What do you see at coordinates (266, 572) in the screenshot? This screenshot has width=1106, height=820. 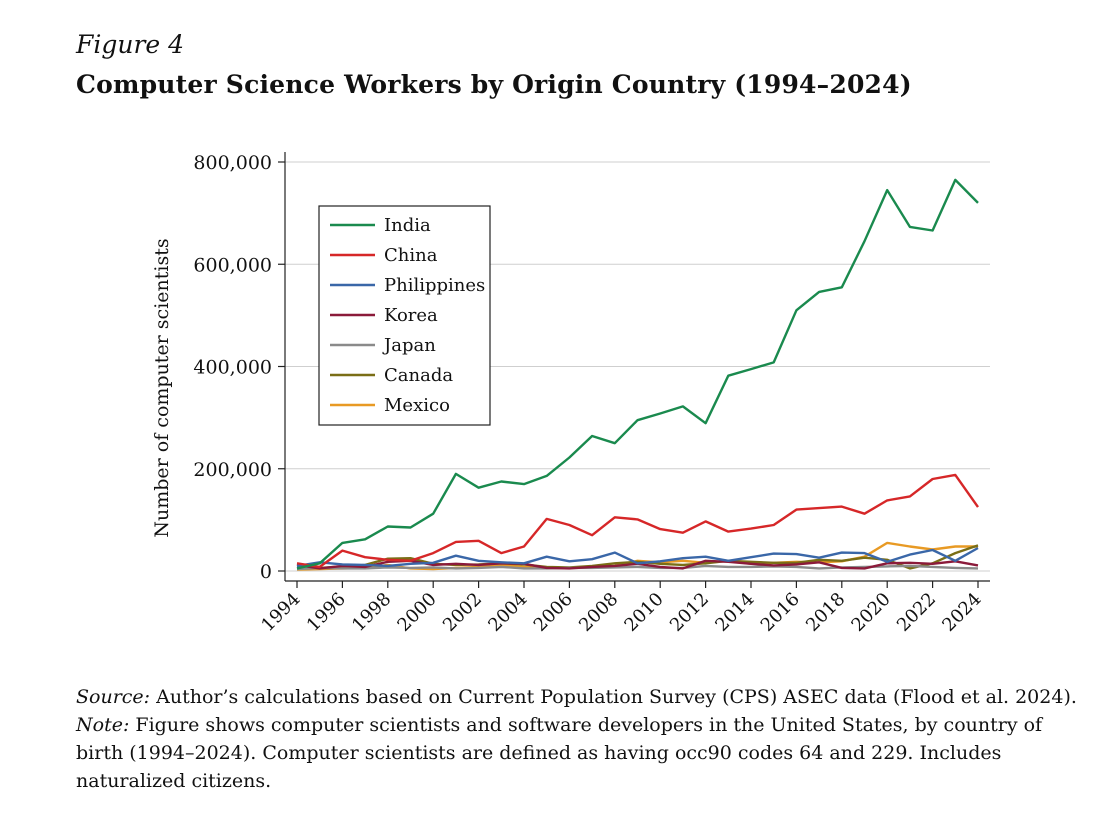 I see `y-tick-label: 0` at bounding box center [266, 572].